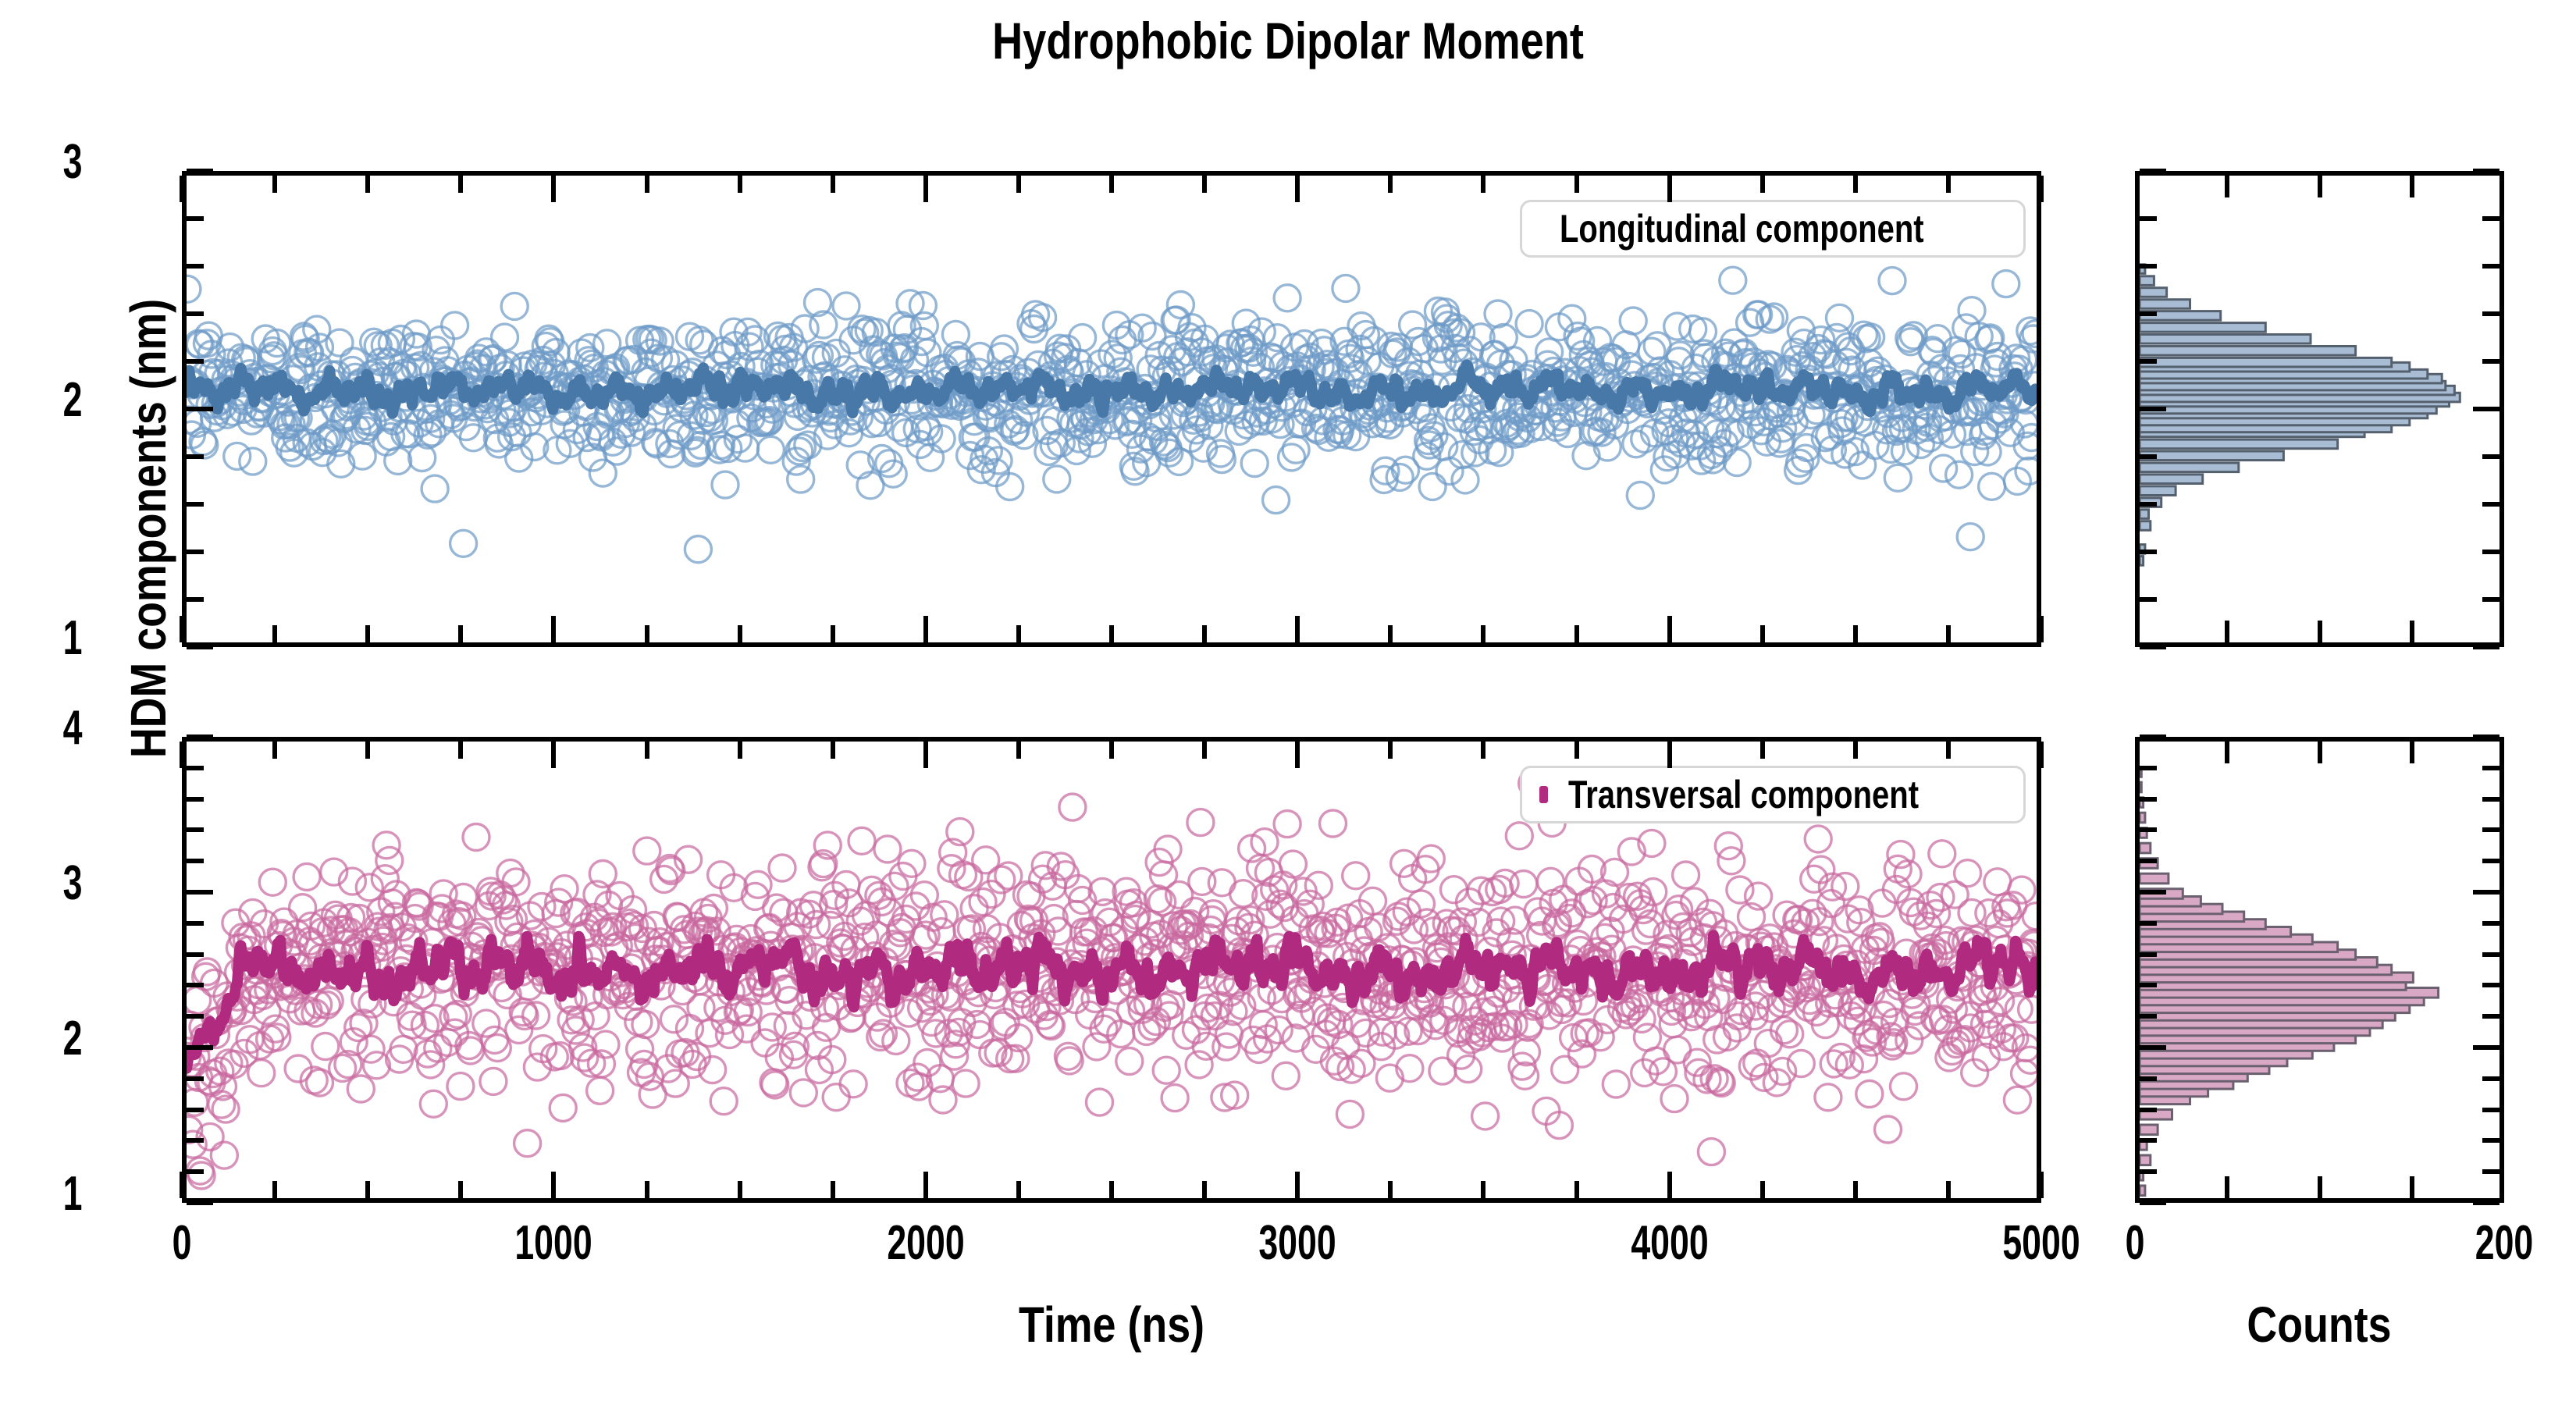  I want to click on xtick-major-top, so click(2041, 629).